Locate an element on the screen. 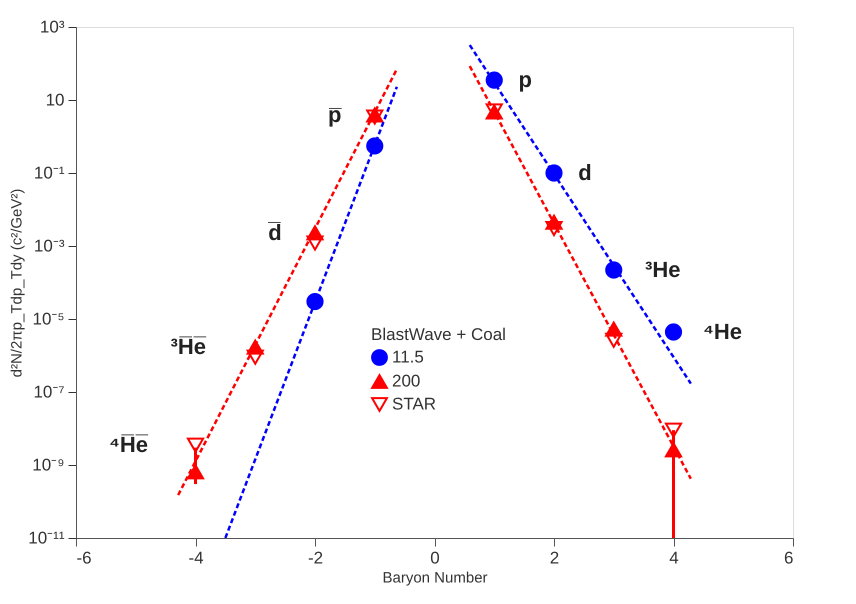 The image size is (856, 604). x-axis-title: Baryon Number is located at coordinates (435, 578).